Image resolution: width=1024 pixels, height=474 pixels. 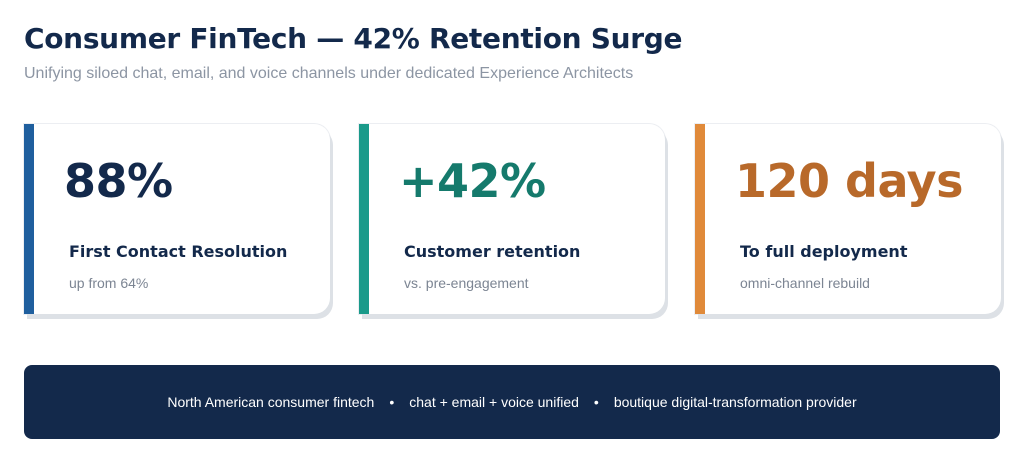 What do you see at coordinates (271, 402) in the screenshot?
I see `banner-item-market: North American consumer fintech` at bounding box center [271, 402].